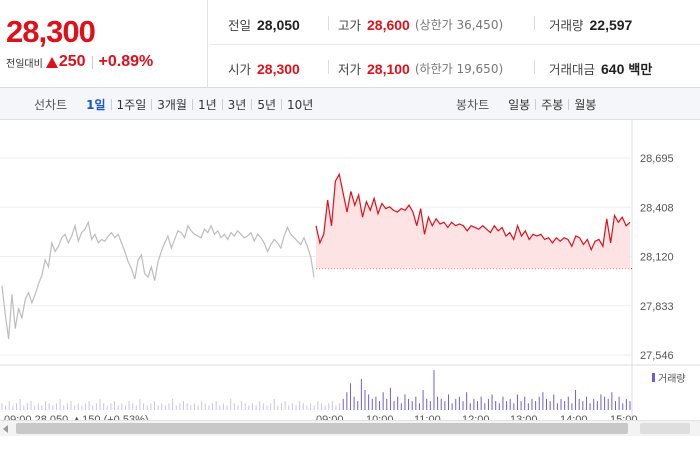  What do you see at coordinates (613, 68) in the screenshot?
I see `amount-value: 640` at bounding box center [613, 68].